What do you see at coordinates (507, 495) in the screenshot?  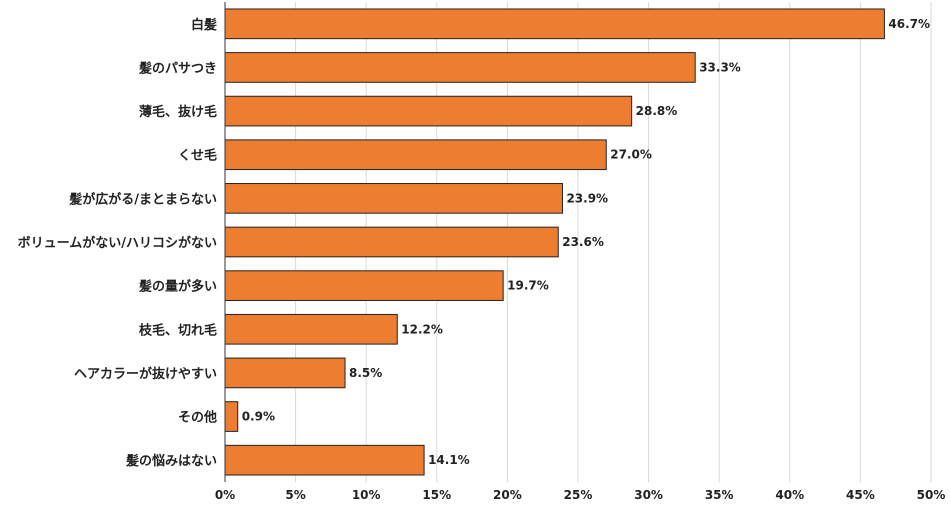 I see `x-tick-label: 20%` at bounding box center [507, 495].